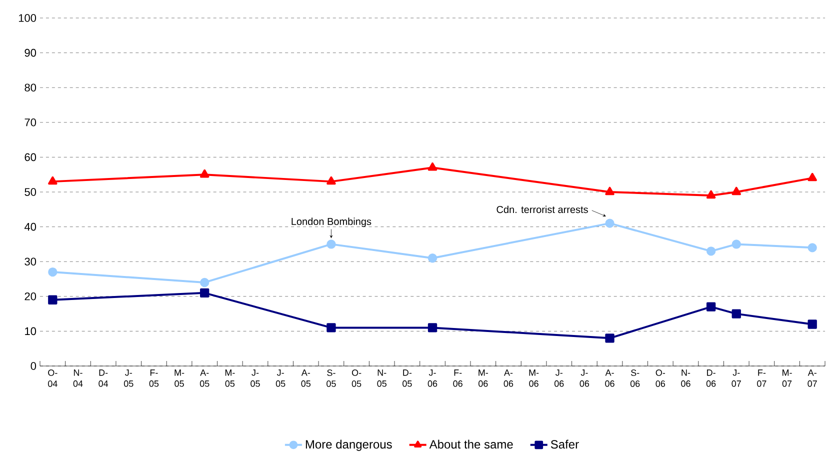 The image size is (831, 457). Describe the element at coordinates (30, 296) in the screenshot. I see `y-tick-label: 20` at that location.